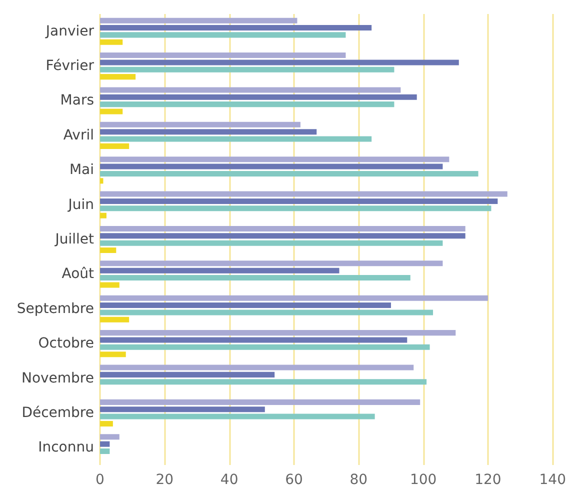 Image resolution: width=569 pixels, height=495 pixels. Describe the element at coordinates (58, 412) in the screenshot. I see `y-tick-label: Décembre` at that location.